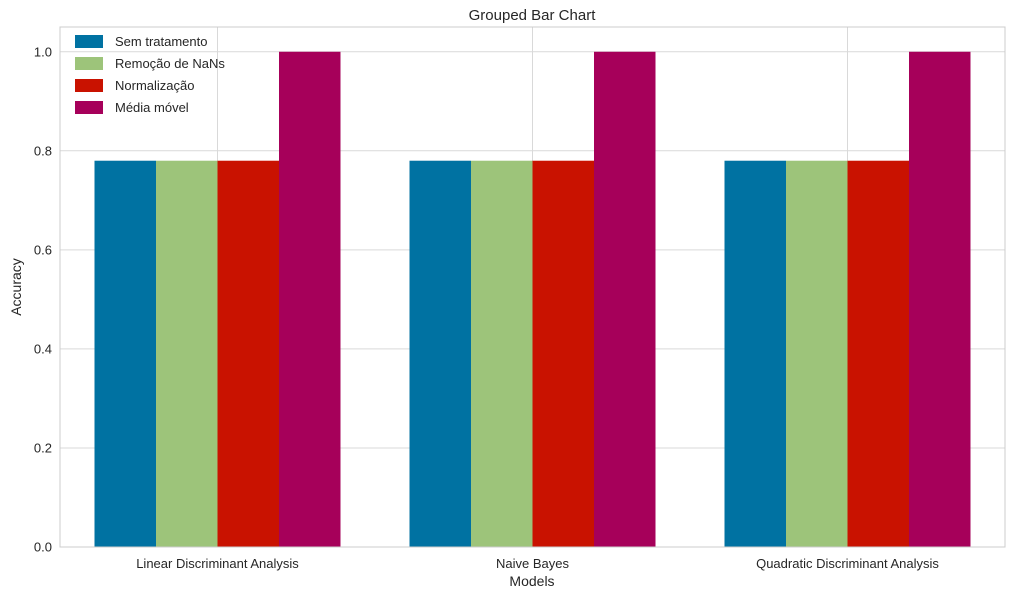 This screenshot has width=1022, height=591. Describe the element at coordinates (154, 85) in the screenshot. I see `legend-label: Normalização` at that location.